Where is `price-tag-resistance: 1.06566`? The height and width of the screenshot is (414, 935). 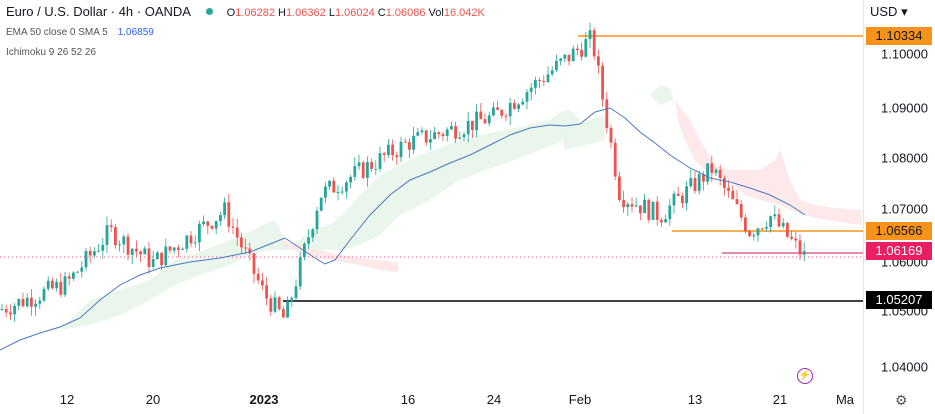 price-tag-resistance: 1.06566 is located at coordinates (899, 231).